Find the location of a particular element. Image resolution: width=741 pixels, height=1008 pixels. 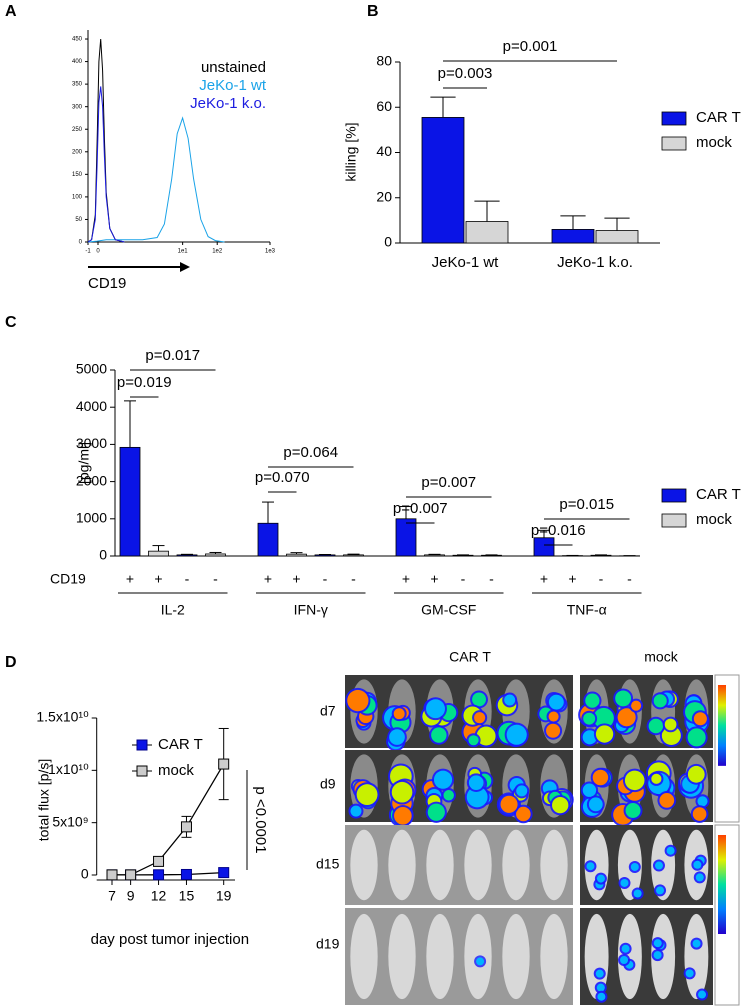

y-axis-label: total flux [p/s] is located at coordinates (44, 800).